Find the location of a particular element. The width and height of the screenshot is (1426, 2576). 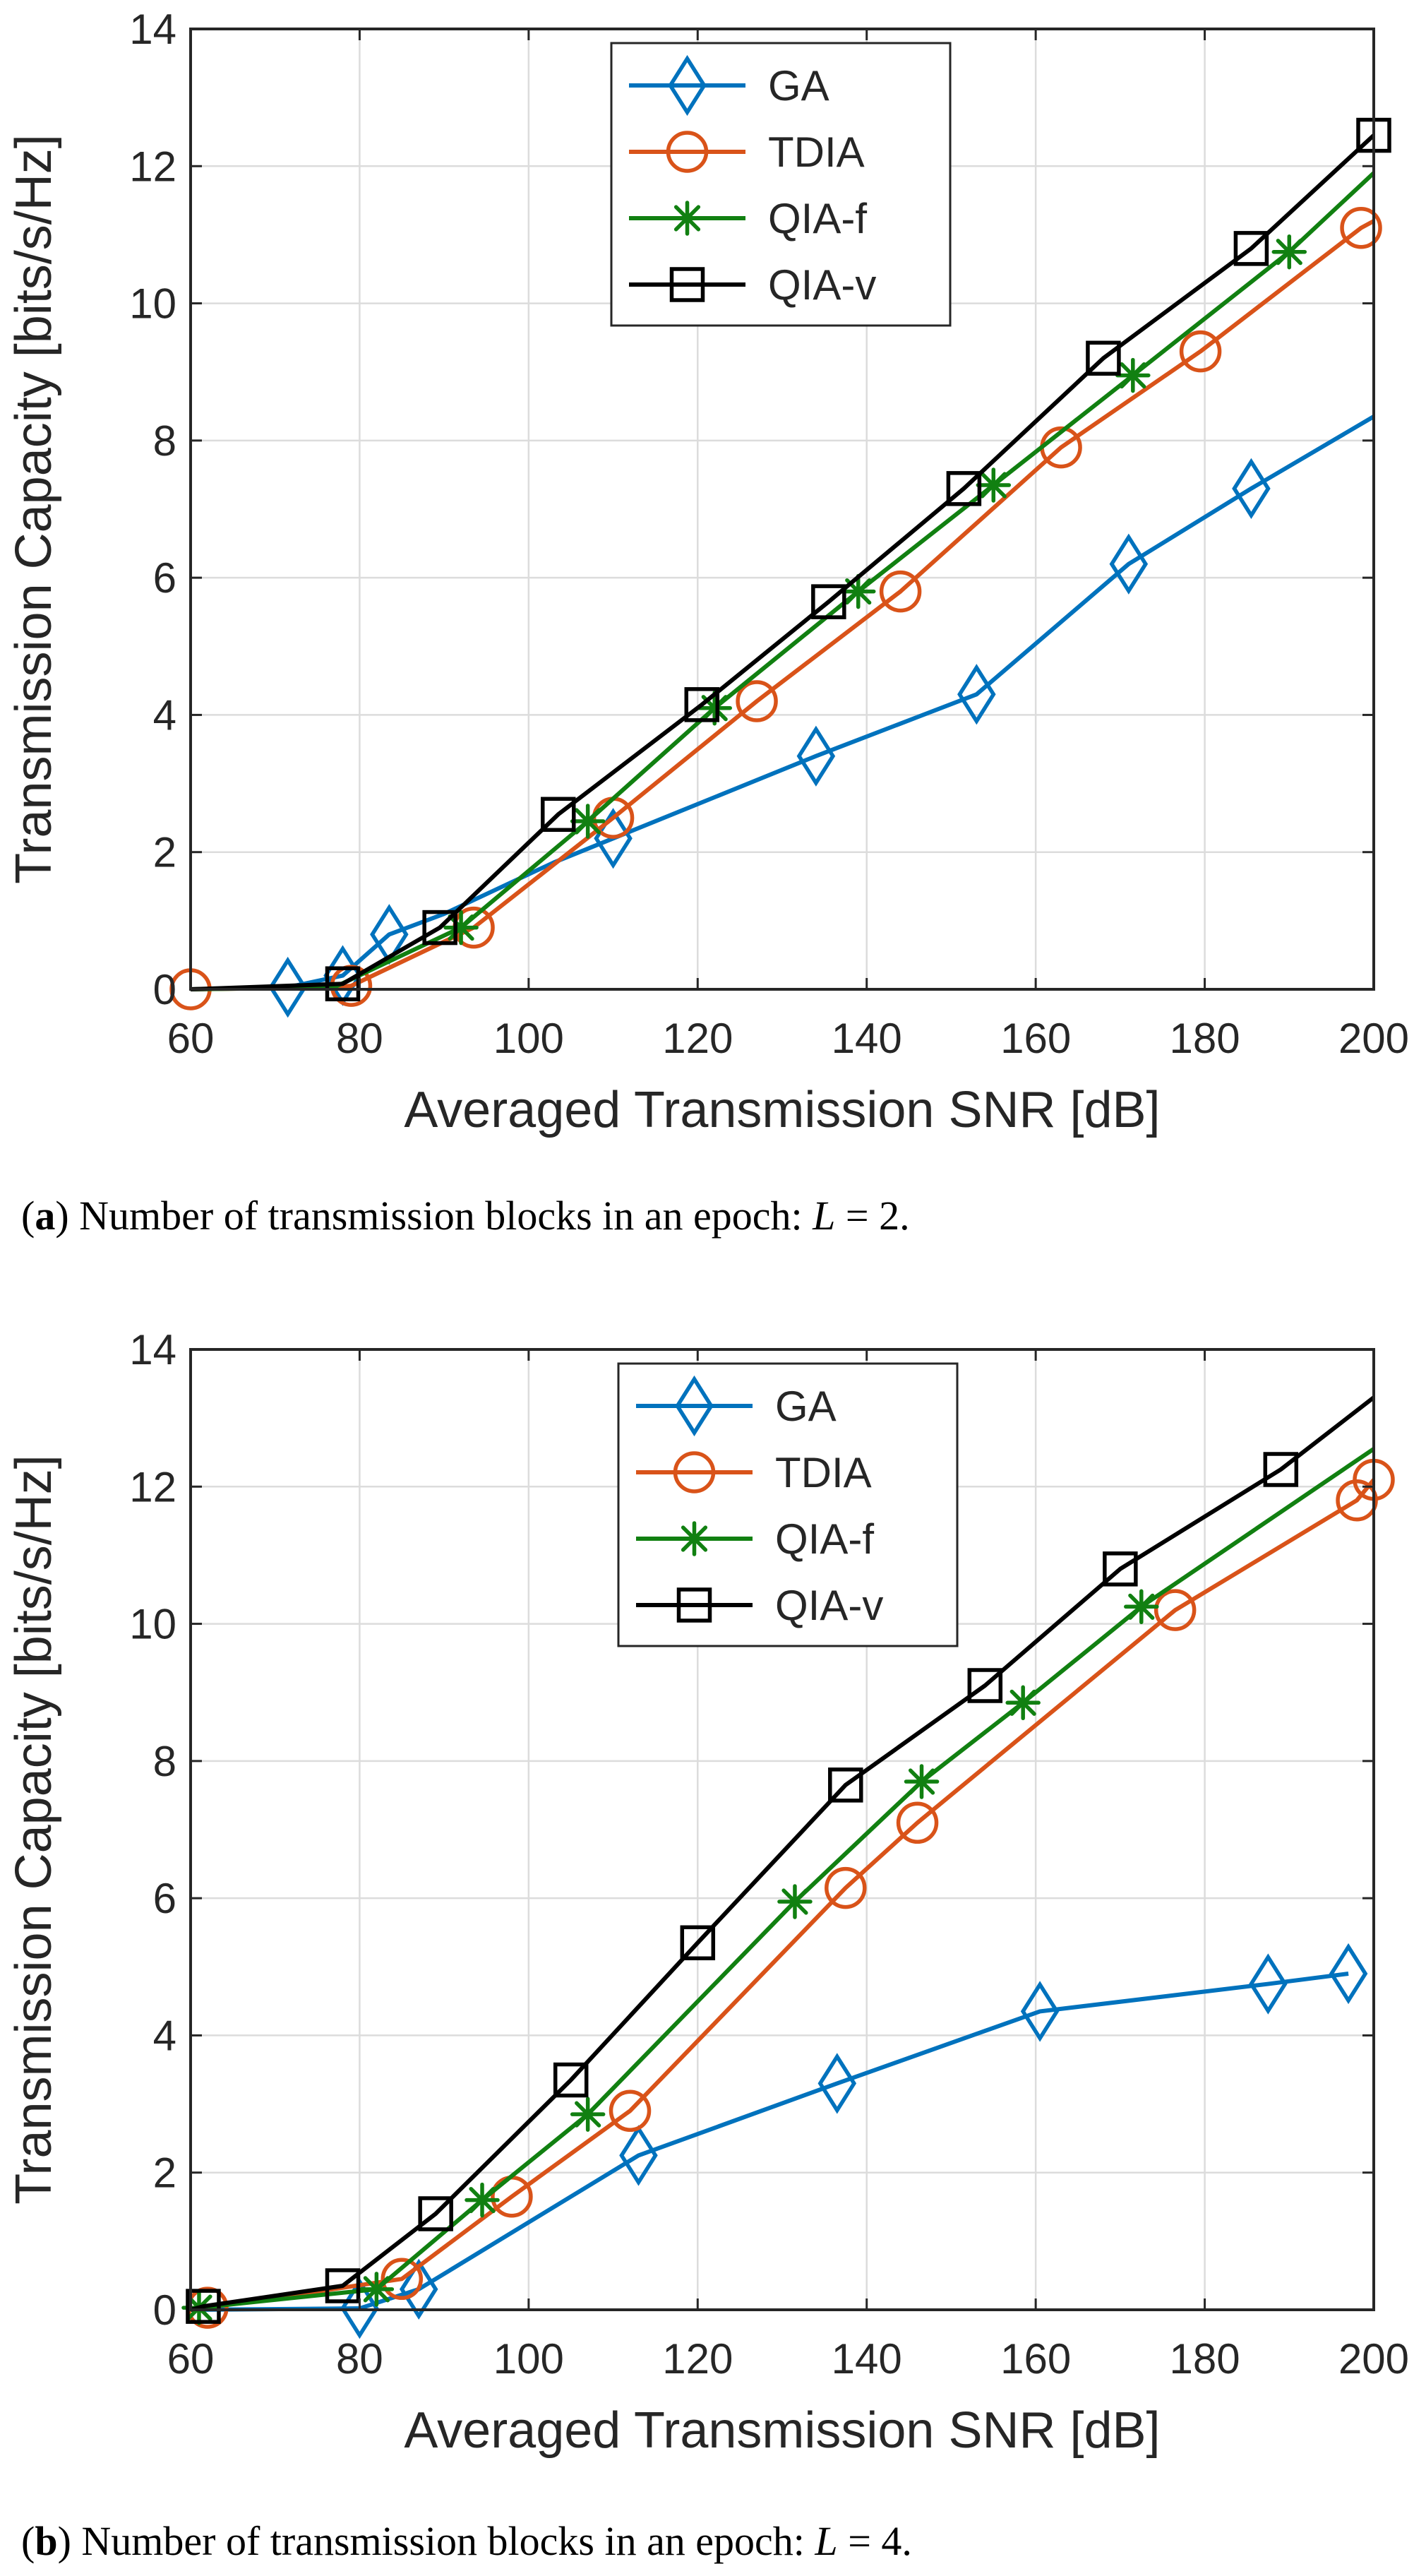

x-tick-label: 80 is located at coordinates (359, 2359).